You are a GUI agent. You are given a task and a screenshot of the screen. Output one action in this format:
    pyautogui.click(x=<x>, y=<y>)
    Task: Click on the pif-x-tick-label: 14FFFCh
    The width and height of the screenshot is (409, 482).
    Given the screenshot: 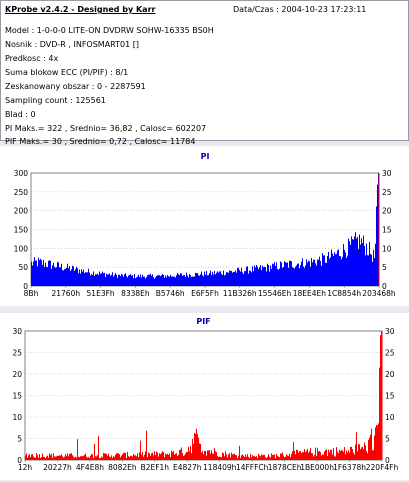 What is the action you would take?
    pyautogui.click(x=252, y=467)
    